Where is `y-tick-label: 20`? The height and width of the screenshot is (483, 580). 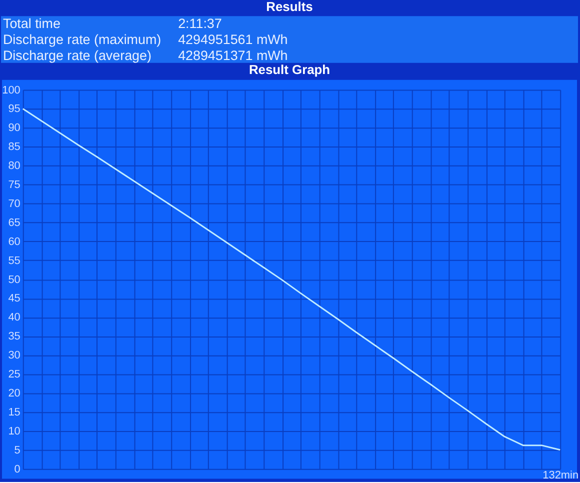
y-tick-label: 20 is located at coordinates (14, 393).